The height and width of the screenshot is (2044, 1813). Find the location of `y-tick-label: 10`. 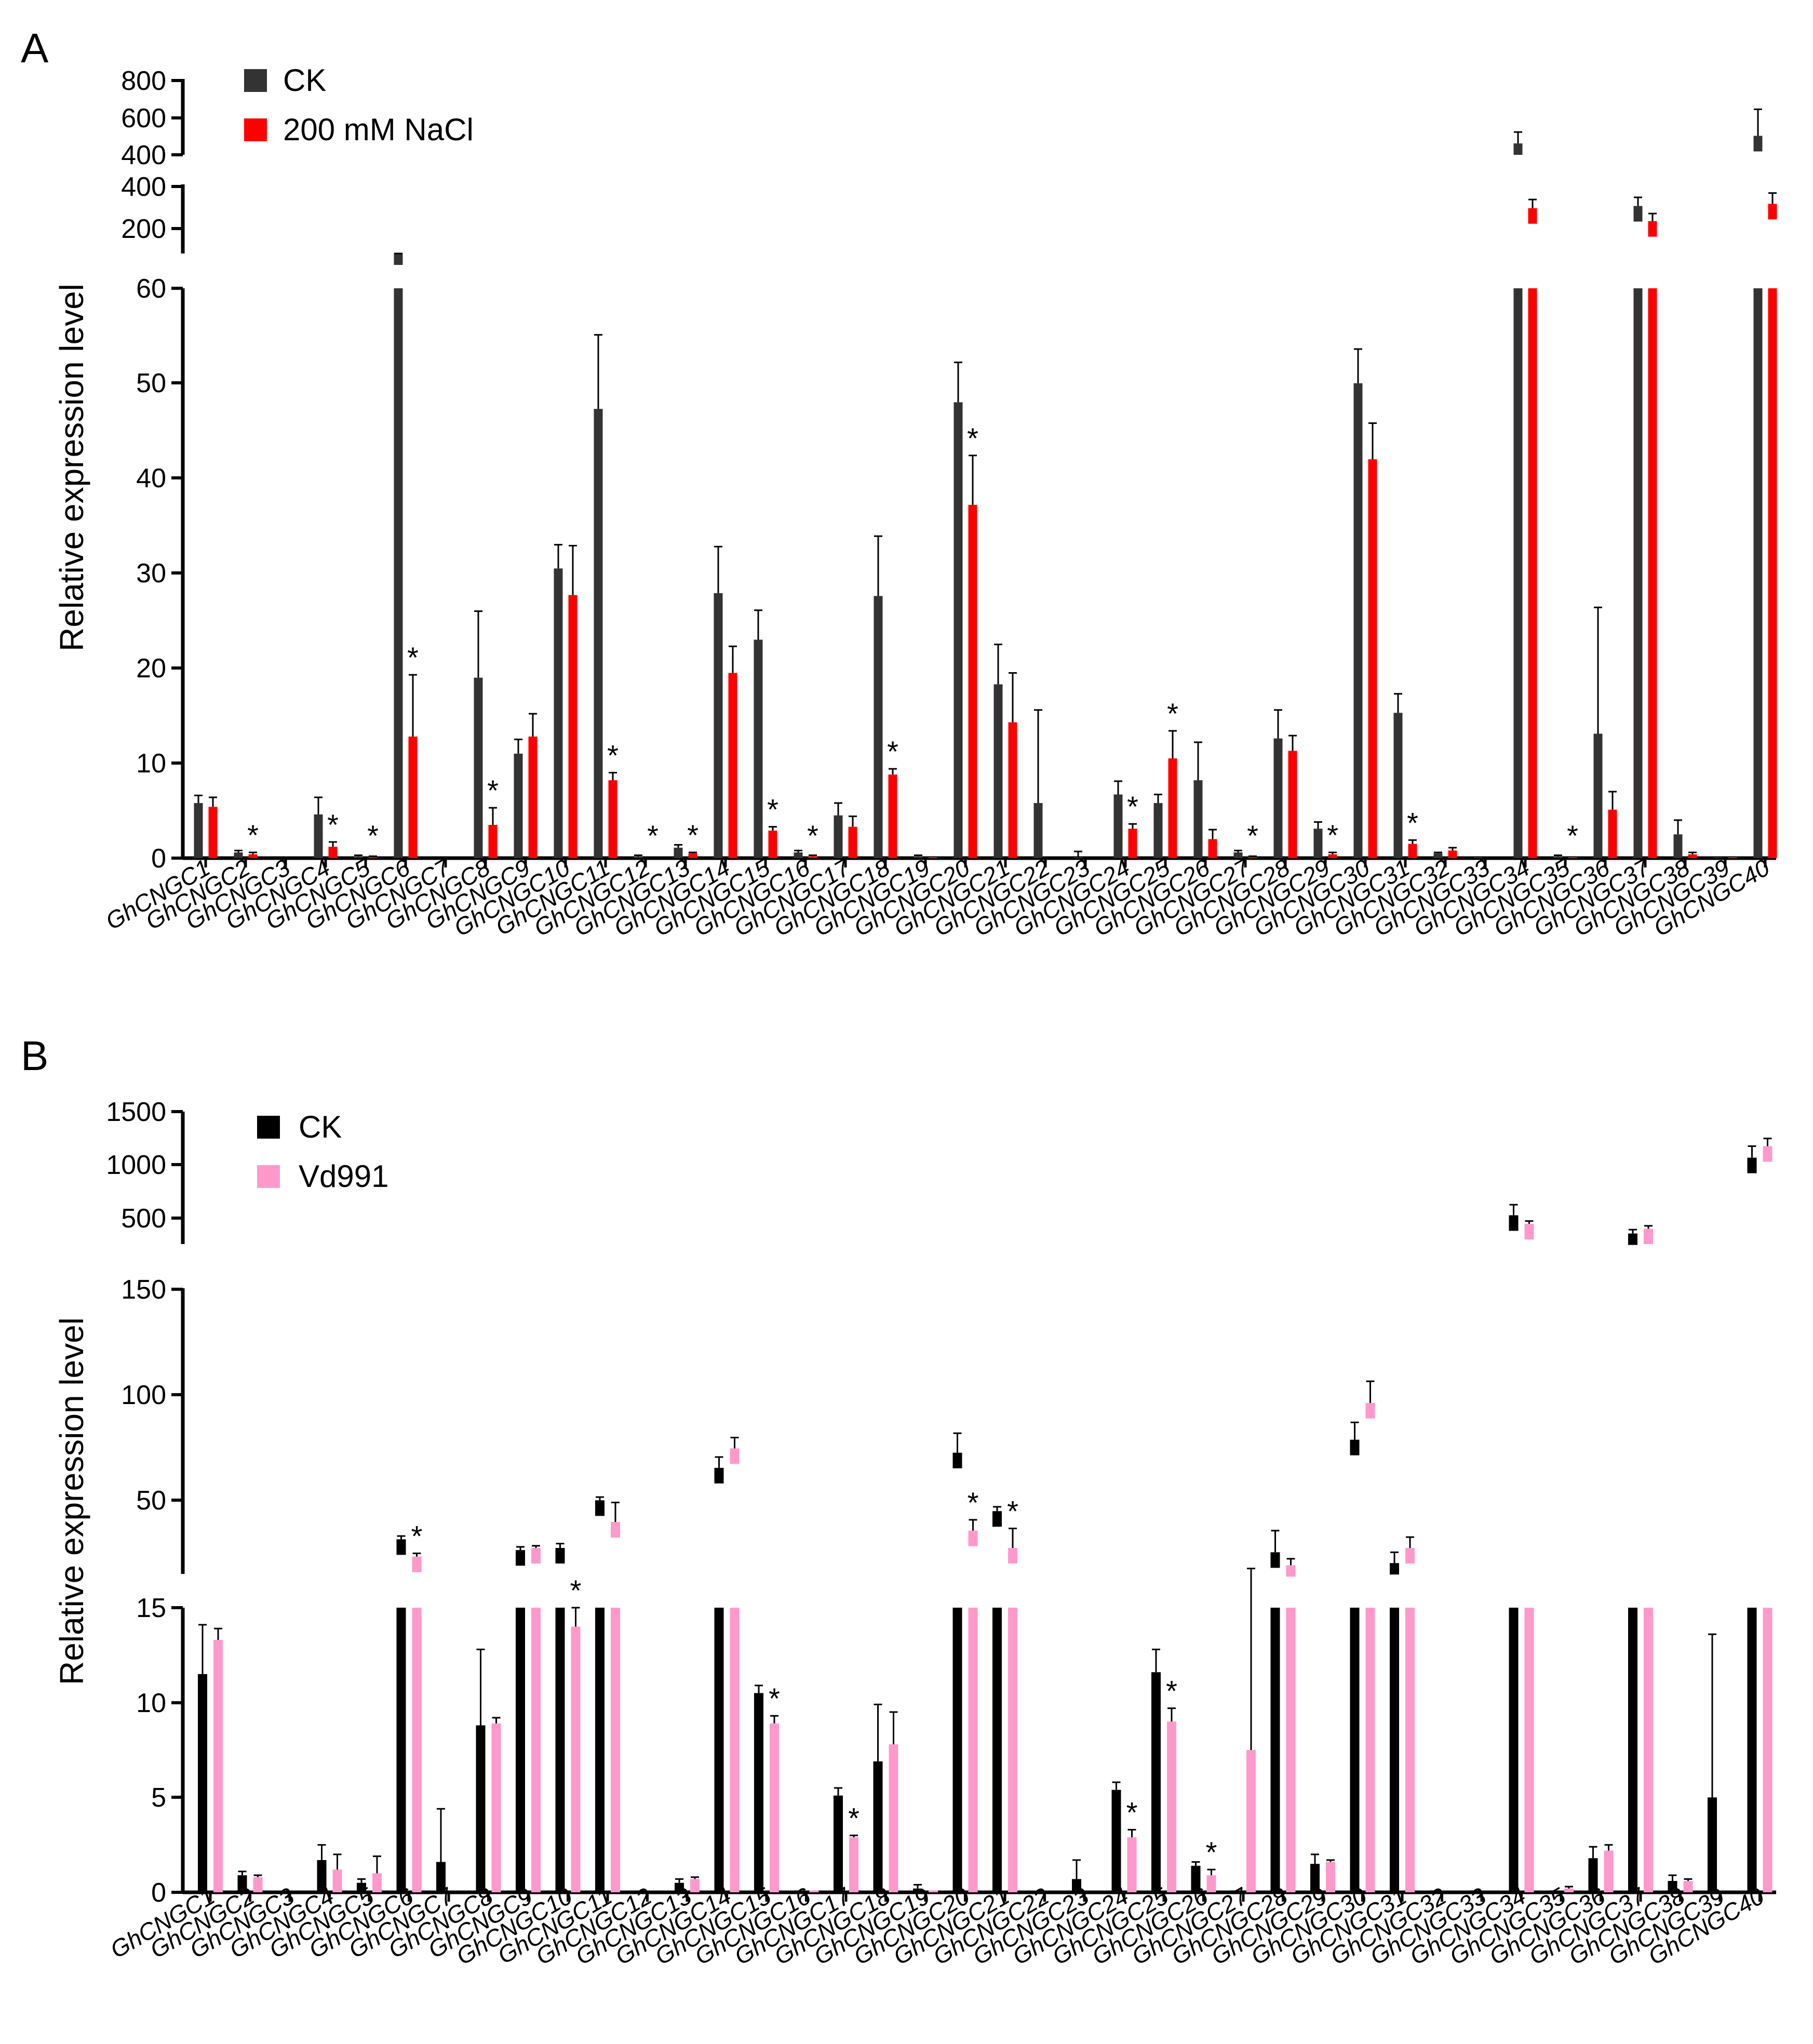

y-tick-label: 10 is located at coordinates (151, 764).